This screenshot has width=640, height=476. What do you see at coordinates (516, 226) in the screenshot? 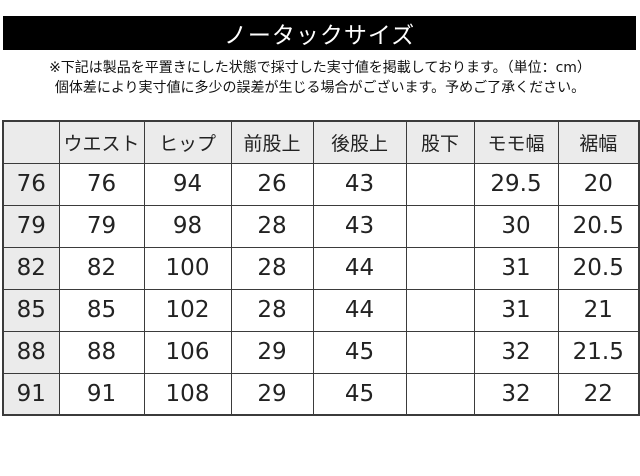
I see `table-cell: 30` at bounding box center [516, 226].